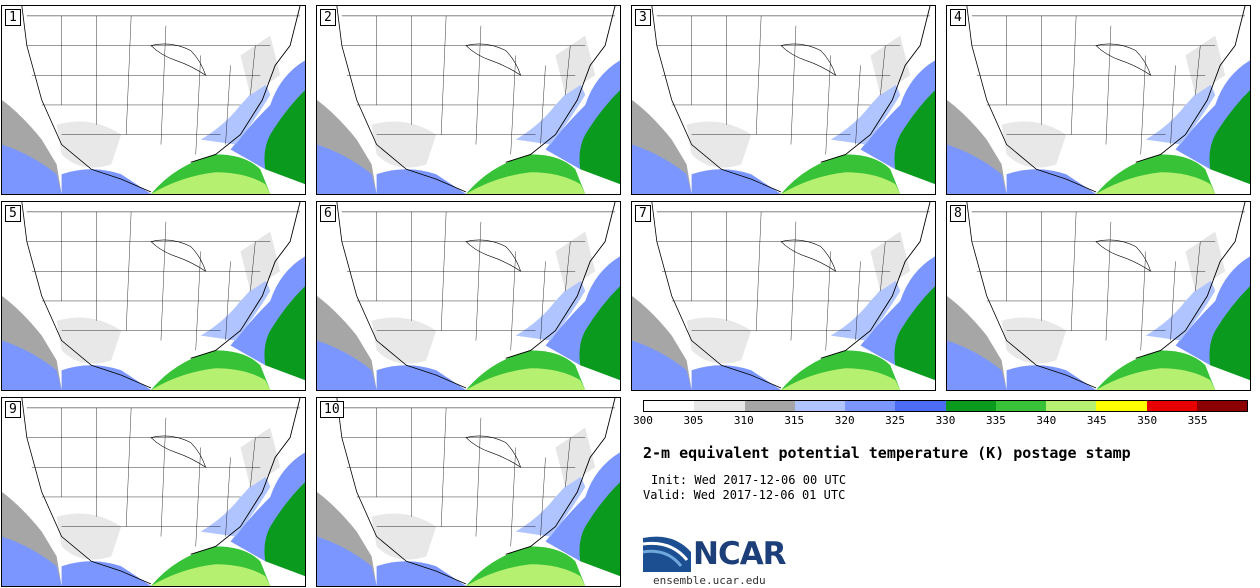 This screenshot has height=588, width=1260. I want to click on colorbar-label: 310, so click(743, 420).